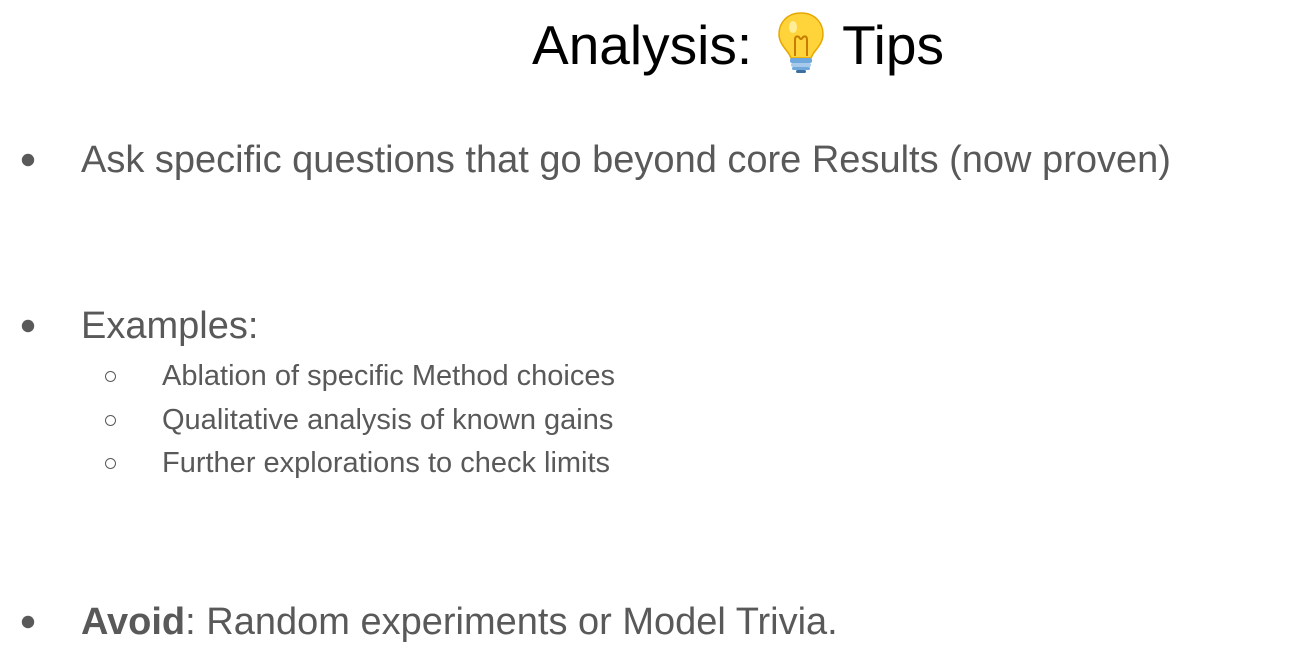  I want to click on bullet-bold-text: Avoid, so click(133, 622).